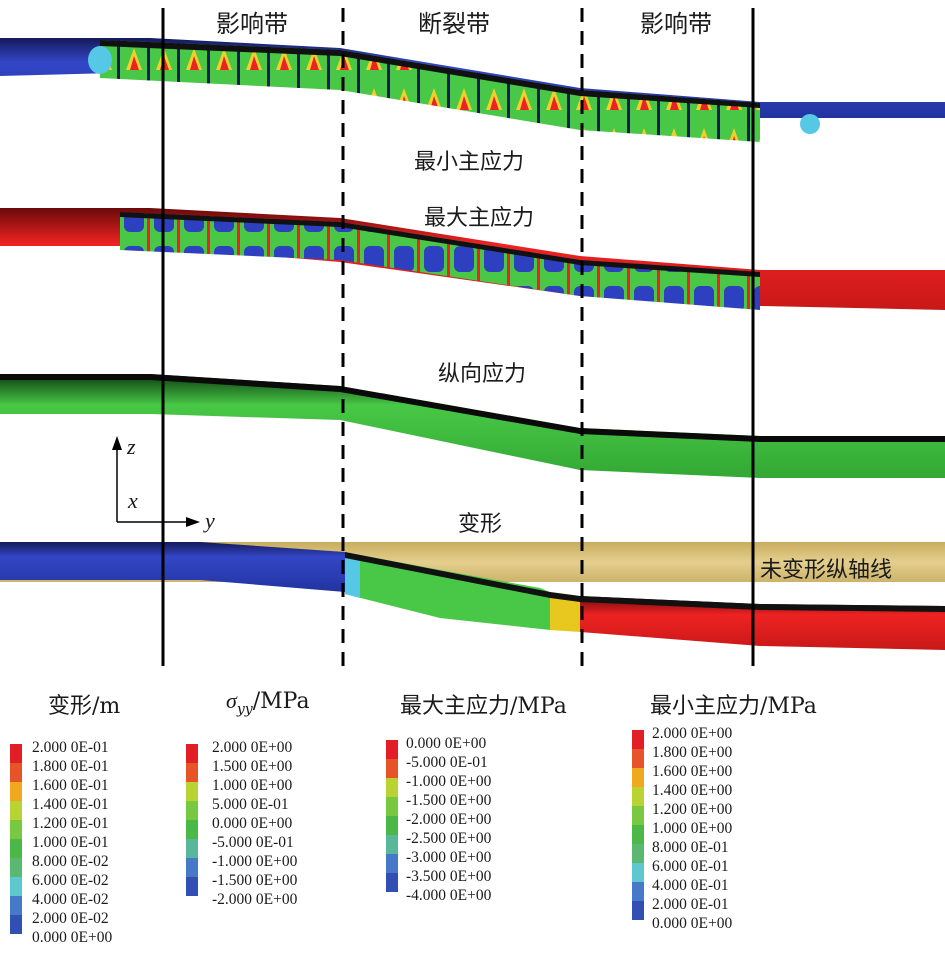  I want to click on axis-label-x: x, so click(133, 500).